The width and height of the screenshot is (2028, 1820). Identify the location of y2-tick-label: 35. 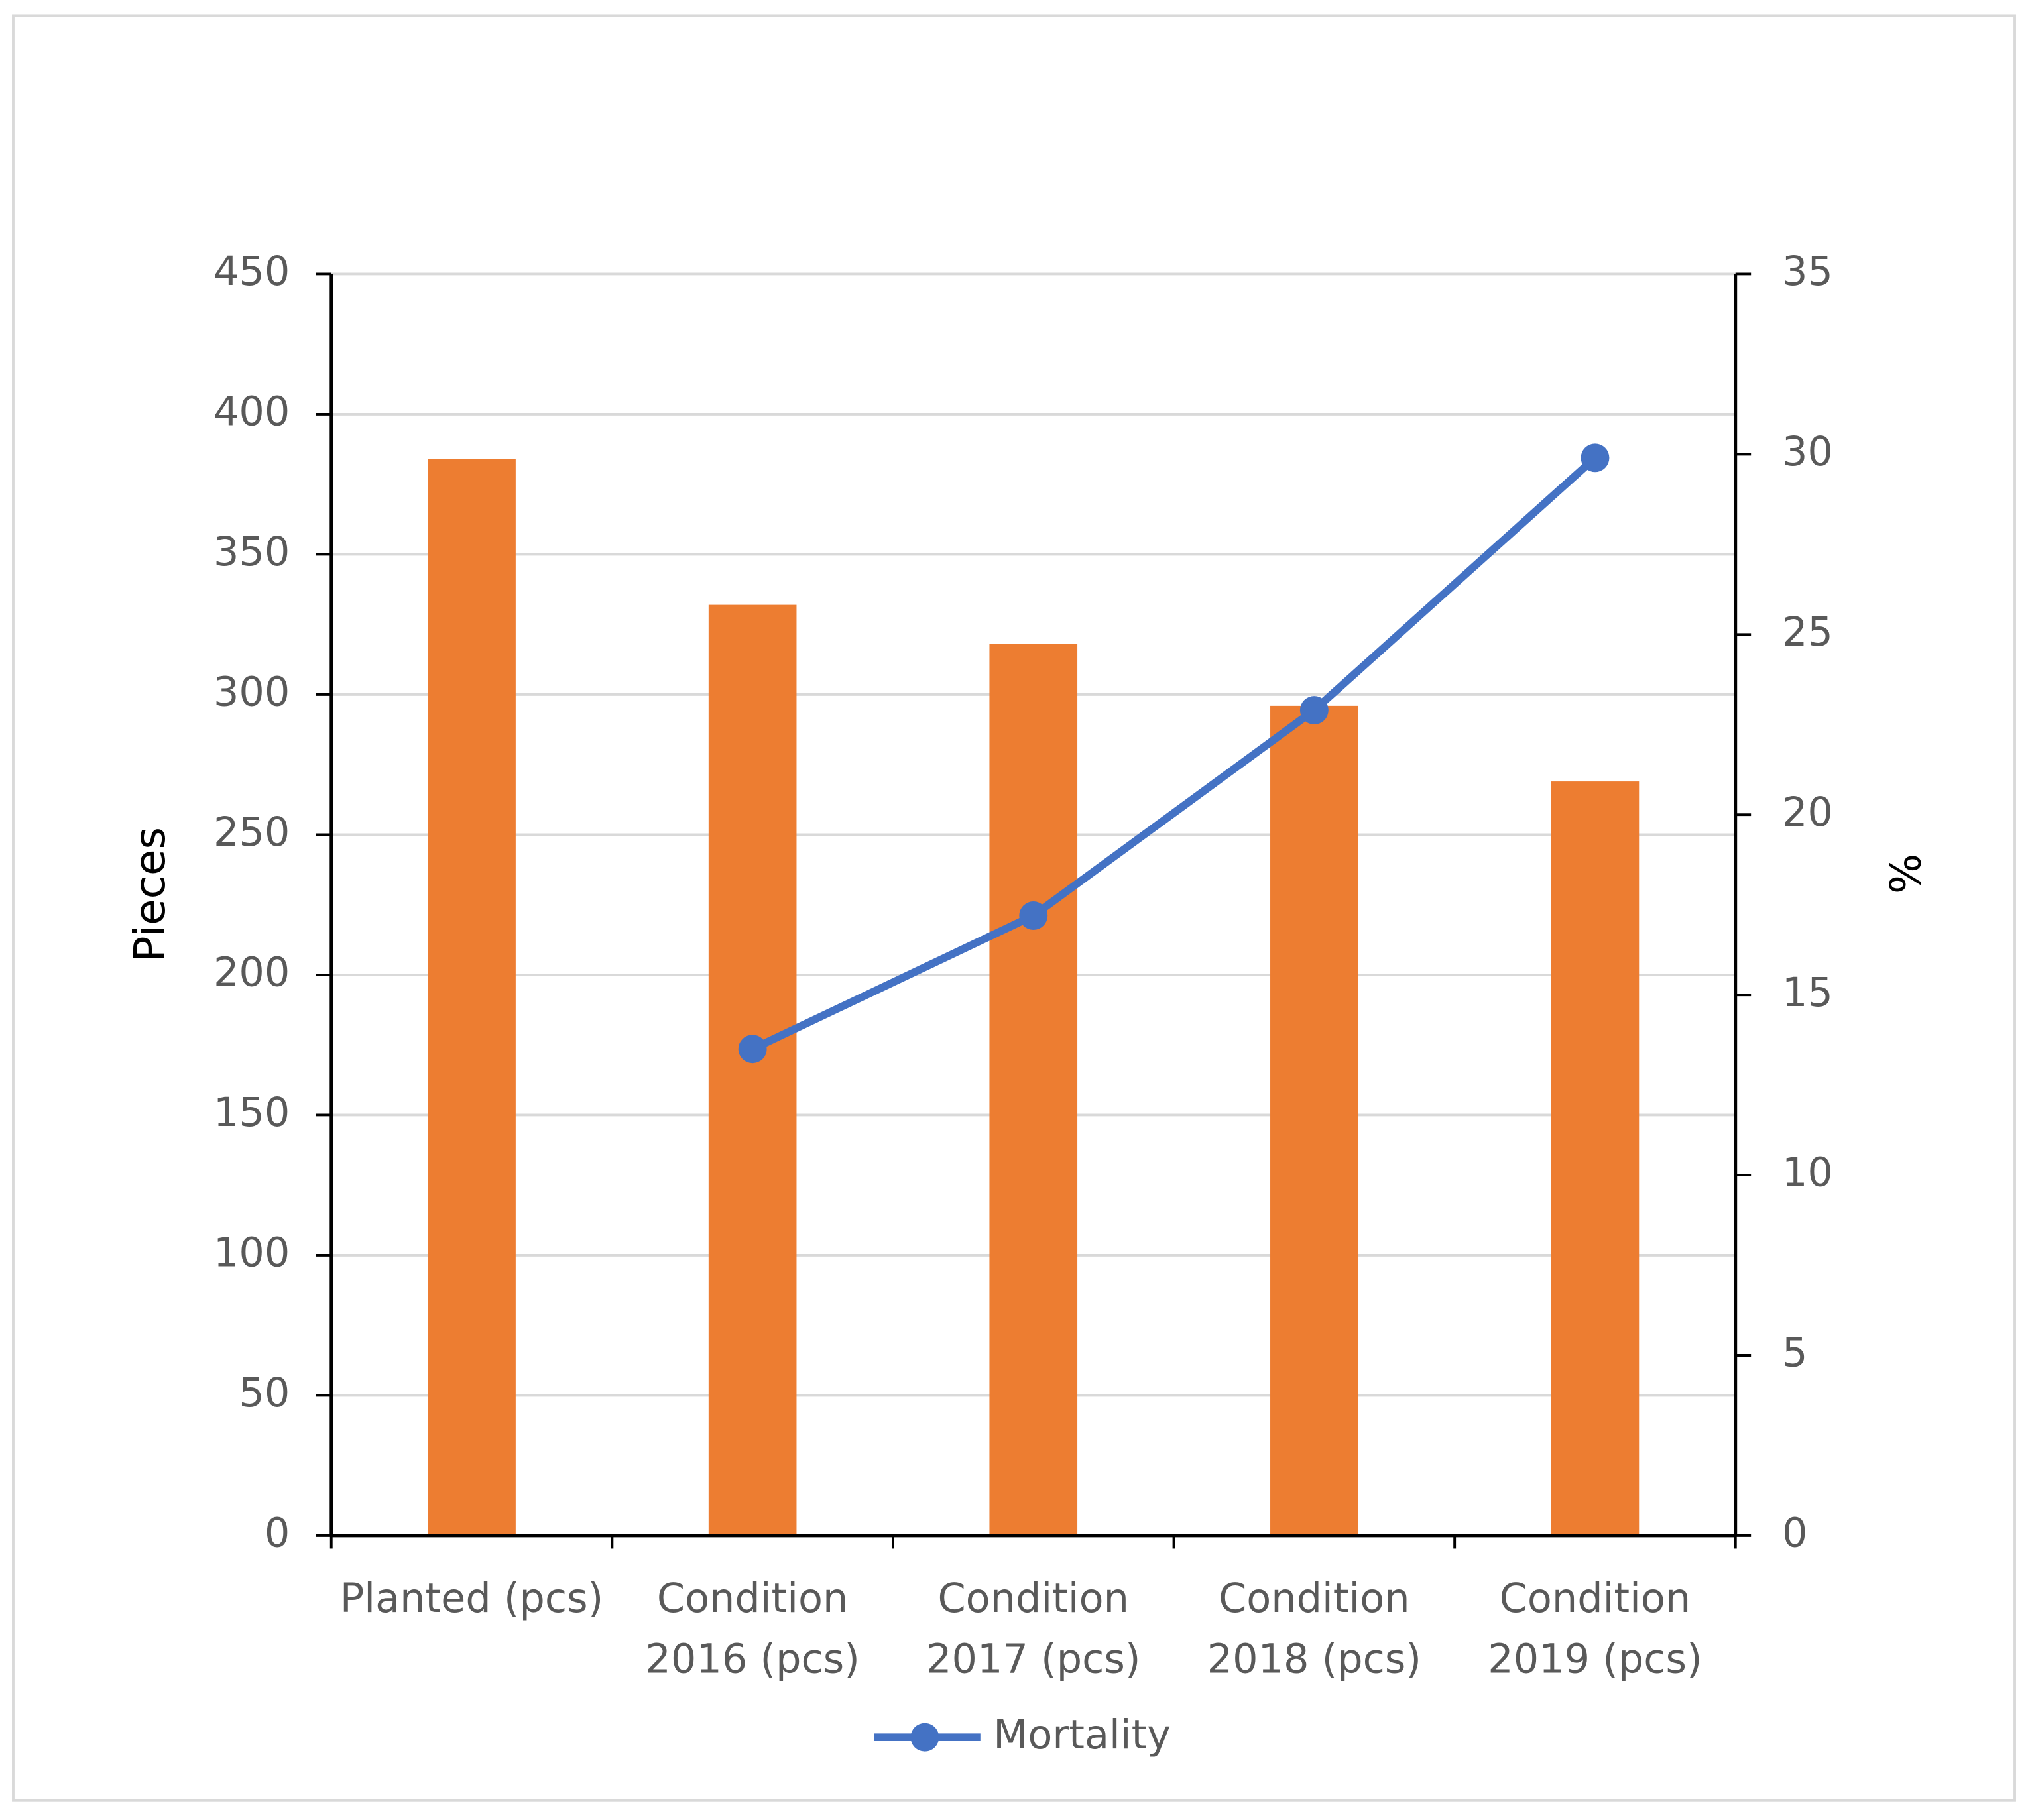
(1807, 272).